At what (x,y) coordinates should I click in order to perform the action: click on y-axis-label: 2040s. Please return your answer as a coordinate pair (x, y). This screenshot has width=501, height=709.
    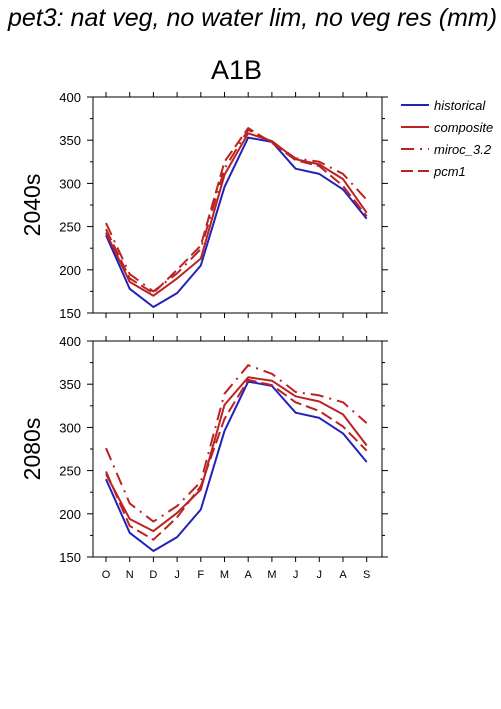
    Looking at the image, I should click on (32, 205).